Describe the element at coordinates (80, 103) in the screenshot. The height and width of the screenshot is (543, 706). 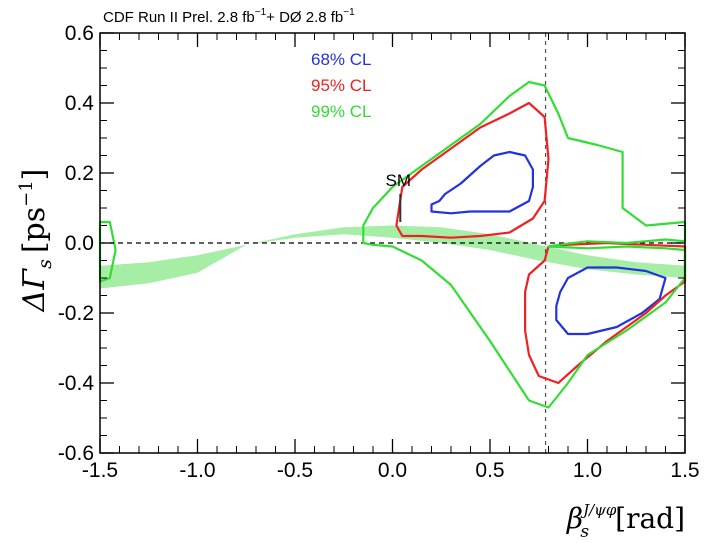
I see `y-tick-label: 0.4` at that location.